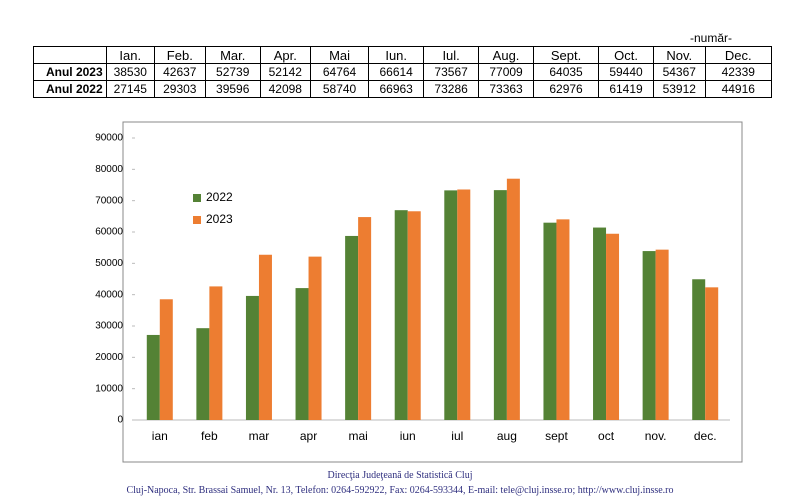 This screenshot has height=500, width=800. I want to click on legend-label: 2023, so click(219, 219).